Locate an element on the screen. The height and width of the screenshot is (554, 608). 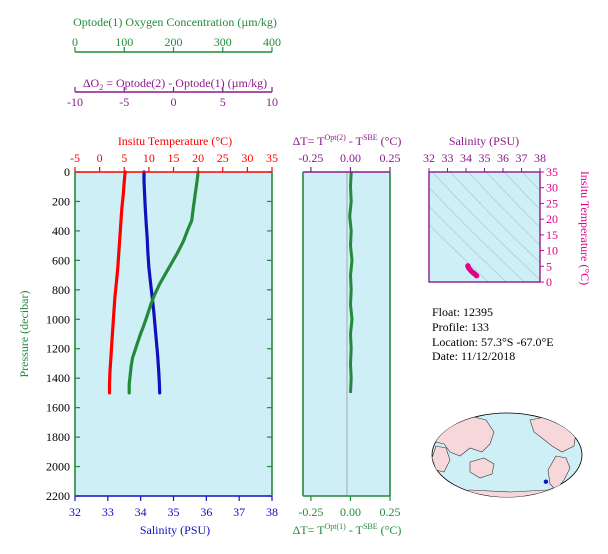
float-location-marker is located at coordinates (546, 481).